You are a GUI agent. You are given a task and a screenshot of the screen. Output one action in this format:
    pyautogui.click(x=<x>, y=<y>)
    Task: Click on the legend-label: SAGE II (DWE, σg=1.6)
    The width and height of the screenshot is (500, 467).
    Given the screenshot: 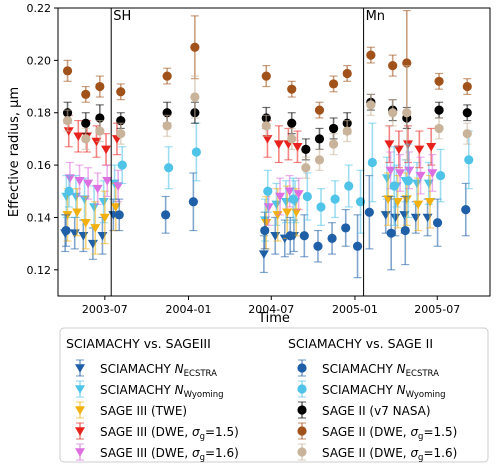 What is the action you would take?
    pyautogui.click(x=389, y=454)
    